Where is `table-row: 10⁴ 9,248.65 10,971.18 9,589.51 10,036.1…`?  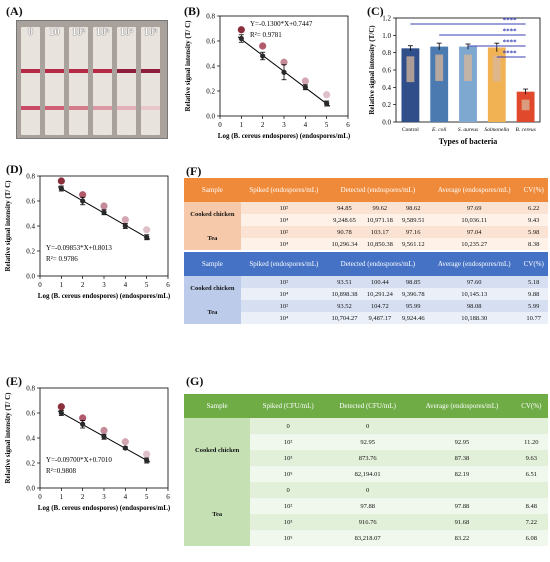
table-row: 10⁴ 9,248.65 10,971.18 9,589.51 10,036.1… is located at coordinates (366, 220).